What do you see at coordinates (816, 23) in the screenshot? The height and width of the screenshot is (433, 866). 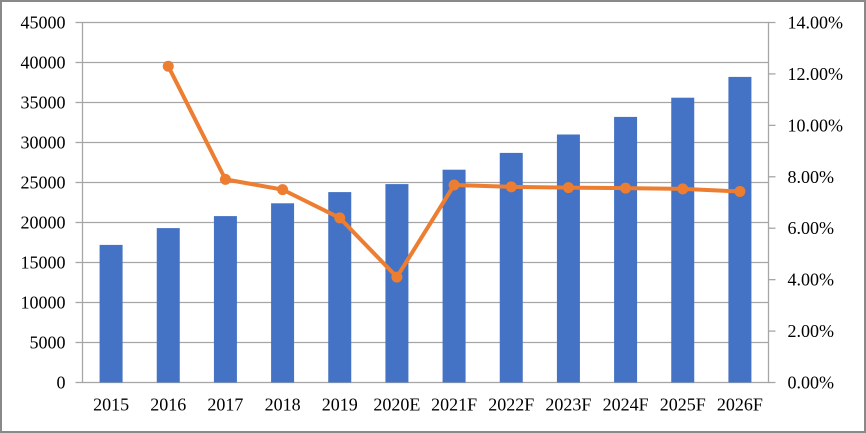 I see `right-axis-tick-label: 14.00%` at bounding box center [816, 23].